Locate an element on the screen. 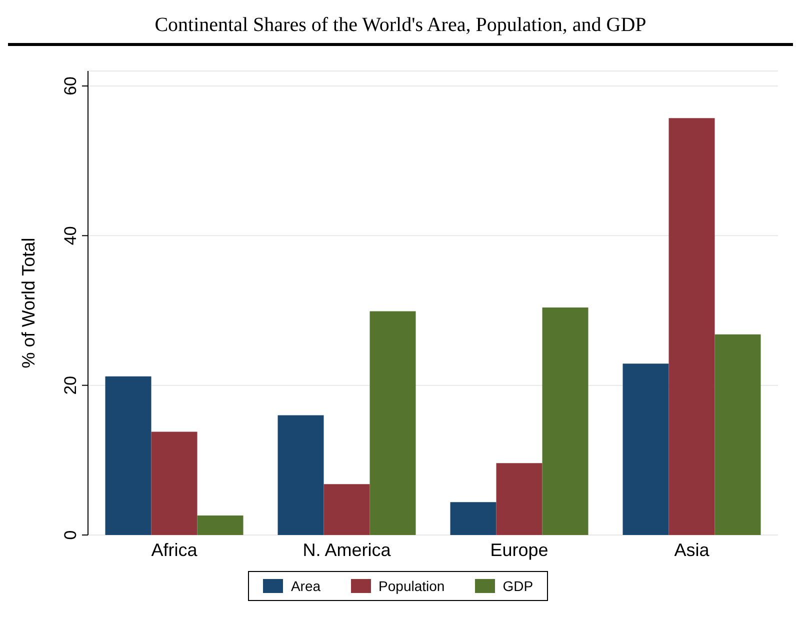 Image resolution: width=801 pixels, height=628 pixels. legend-label: Area is located at coordinates (305, 586).